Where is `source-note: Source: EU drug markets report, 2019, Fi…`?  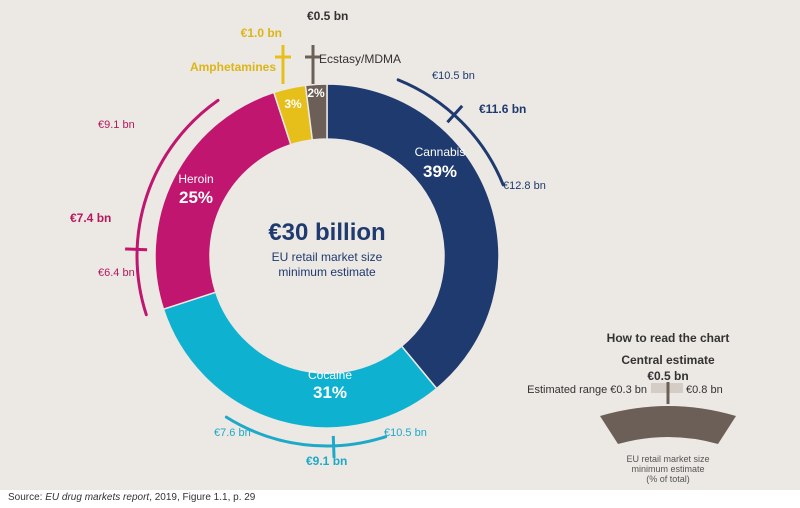
source-note: Source: EU drug markets report, 2019, Fi… is located at coordinates (131, 497).